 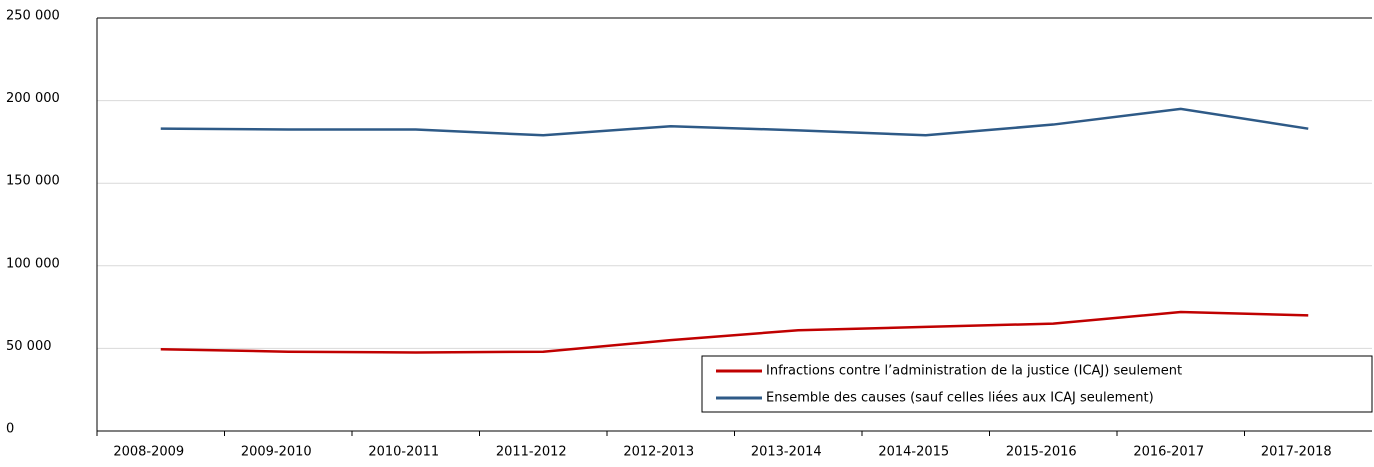 I want to click on x-tick-label: 2015-2016, so click(x=1041, y=452).